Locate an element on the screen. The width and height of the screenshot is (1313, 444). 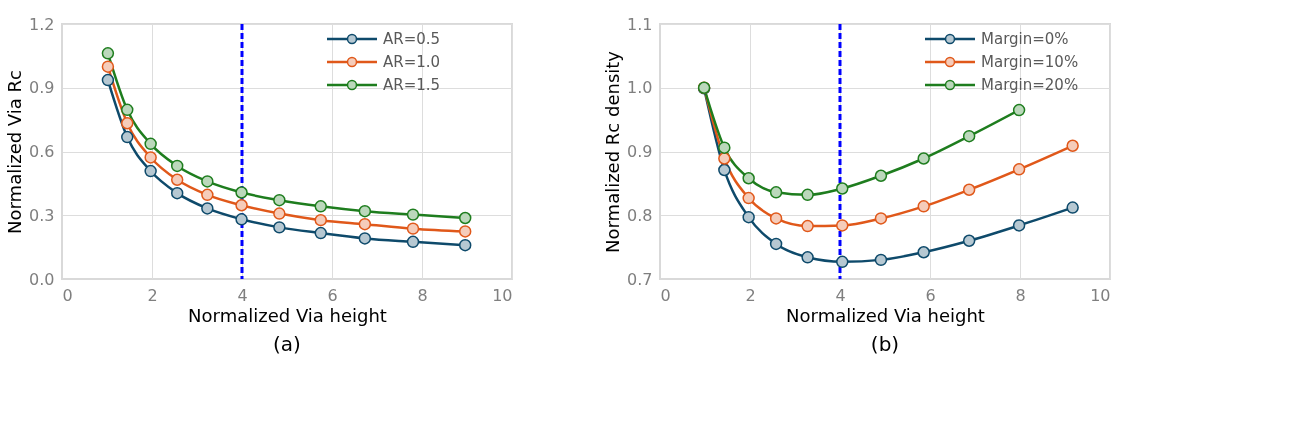
legend-label: Margin=10% is located at coordinates (1030, 62).